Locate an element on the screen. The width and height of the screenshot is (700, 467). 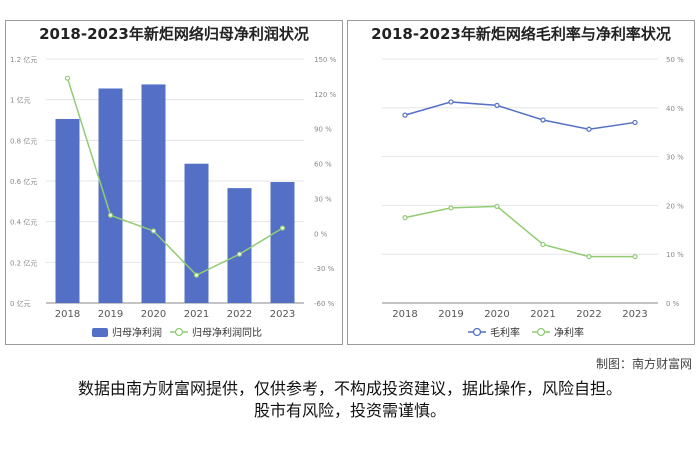
y-axis-right-tick-label: 40 % is located at coordinates (675, 109).